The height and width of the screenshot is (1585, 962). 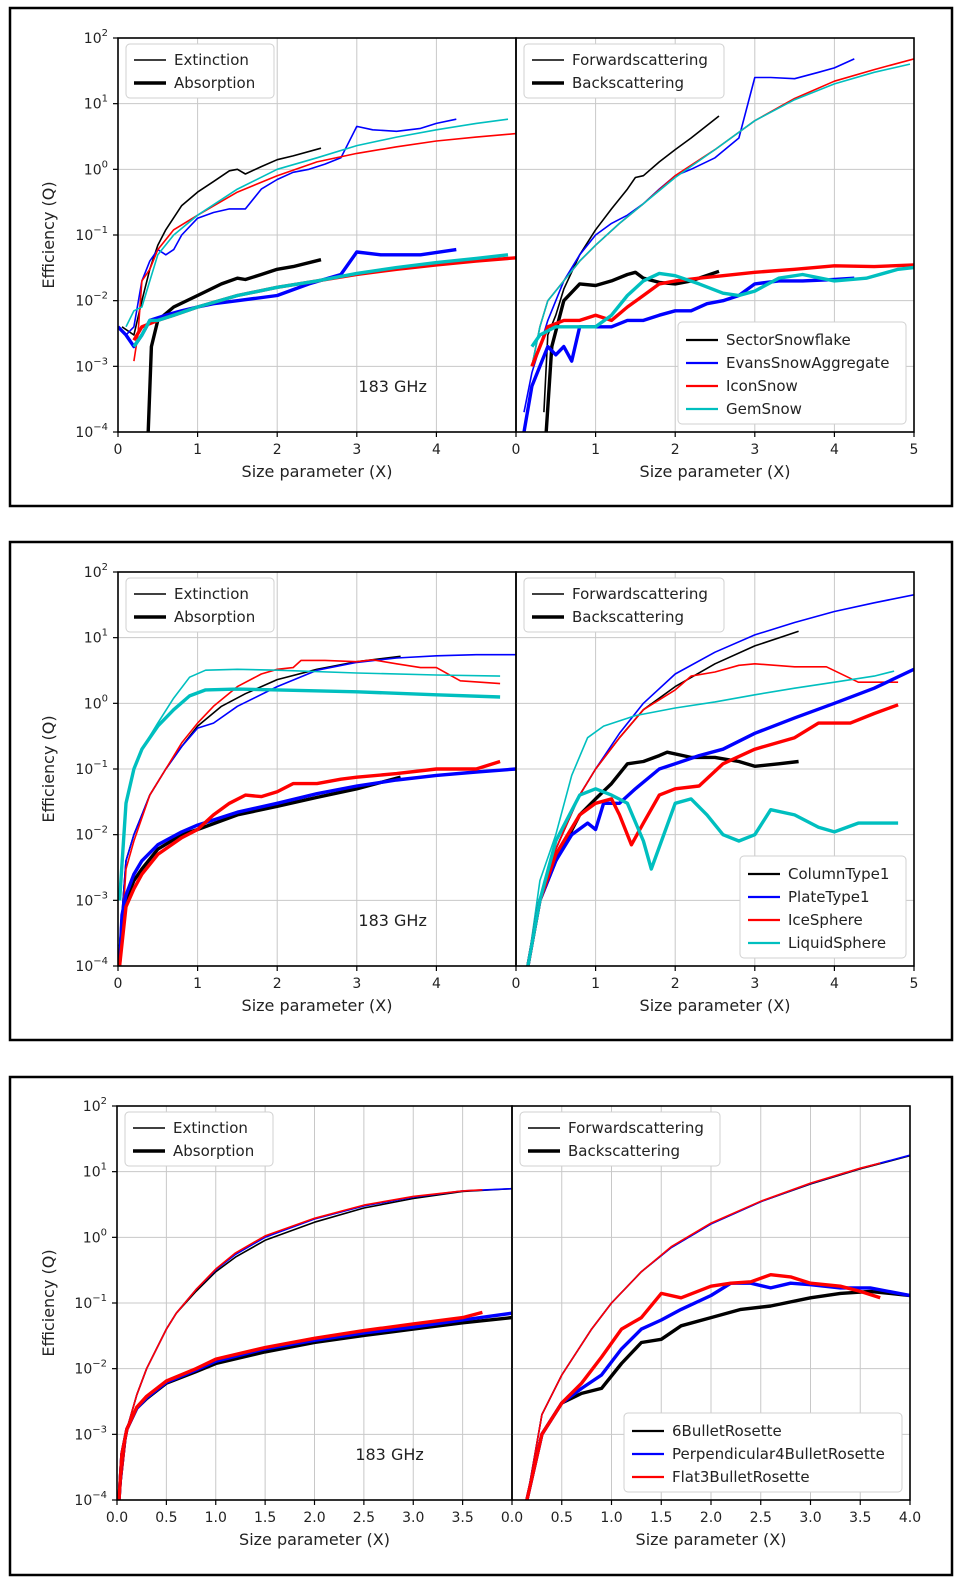 What do you see at coordinates (516, 984) in the screenshot?
I see `x-tick-label: 0` at bounding box center [516, 984].